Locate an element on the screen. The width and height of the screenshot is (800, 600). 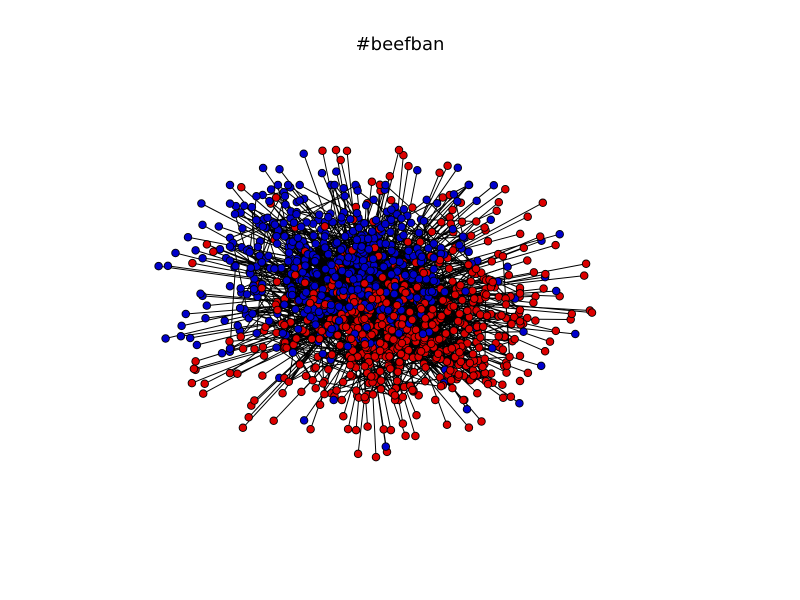
pendant-edge is located at coordinates (237, 321).